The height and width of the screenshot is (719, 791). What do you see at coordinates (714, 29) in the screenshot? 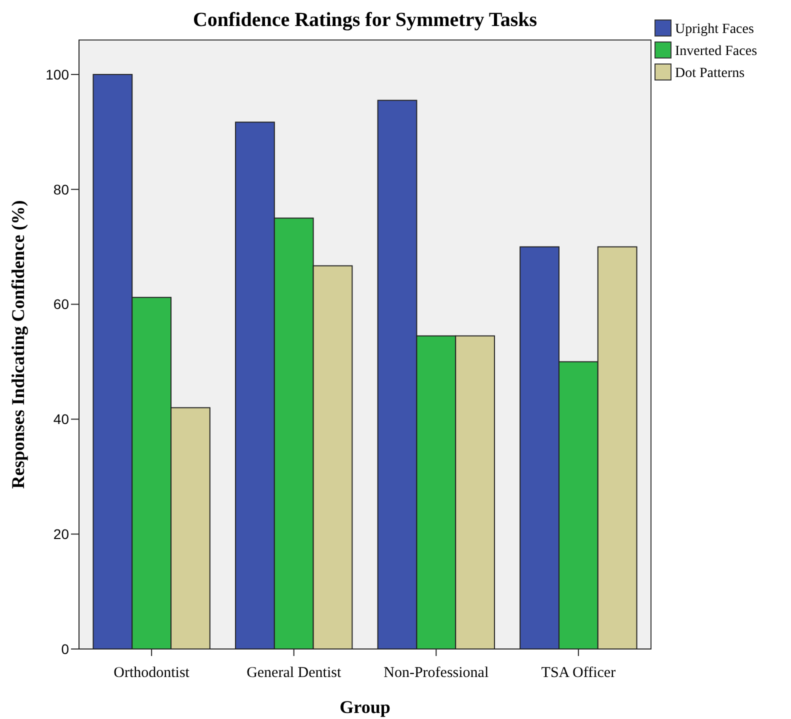
I see `legend-label: Upright Faces` at bounding box center [714, 29].